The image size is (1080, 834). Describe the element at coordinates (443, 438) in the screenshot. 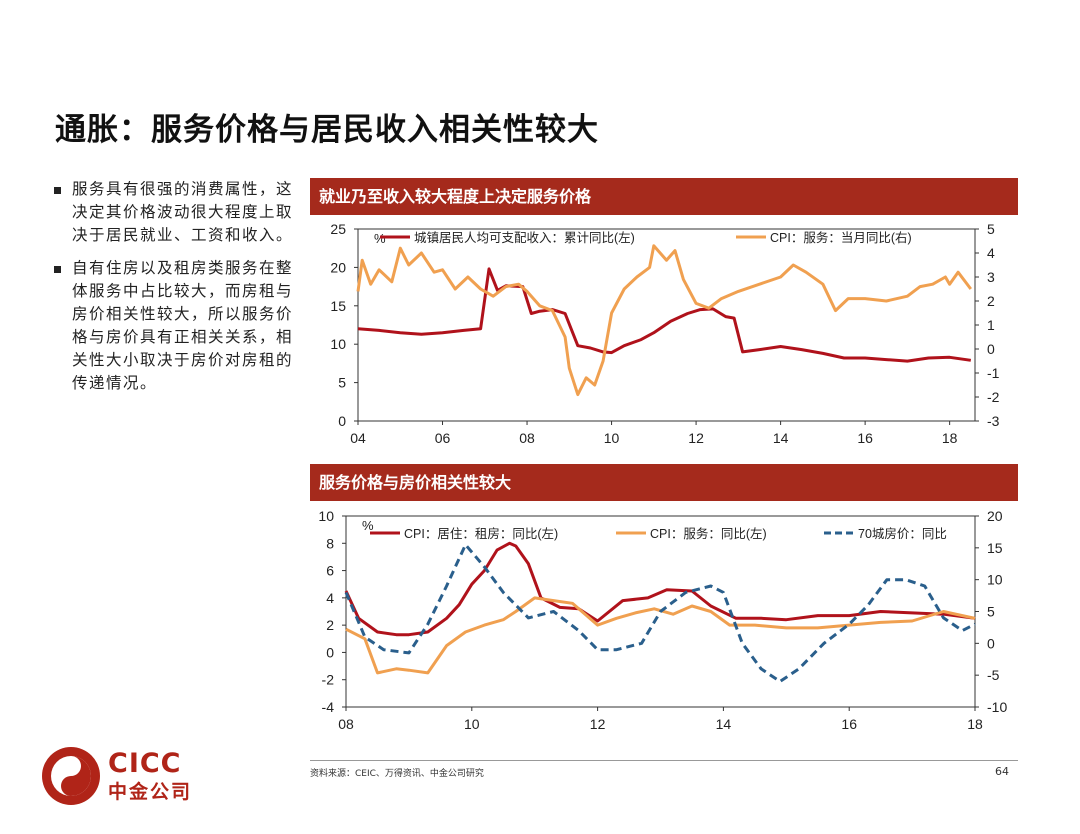

I see `x-tick-label: 06` at that location.